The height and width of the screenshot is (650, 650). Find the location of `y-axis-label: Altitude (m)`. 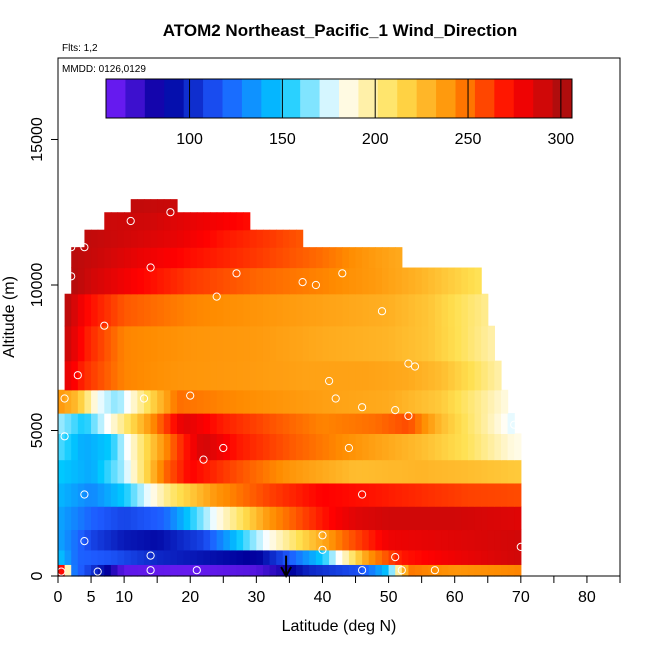

y-axis-label: Altitude (m) is located at coordinates (9, 317).